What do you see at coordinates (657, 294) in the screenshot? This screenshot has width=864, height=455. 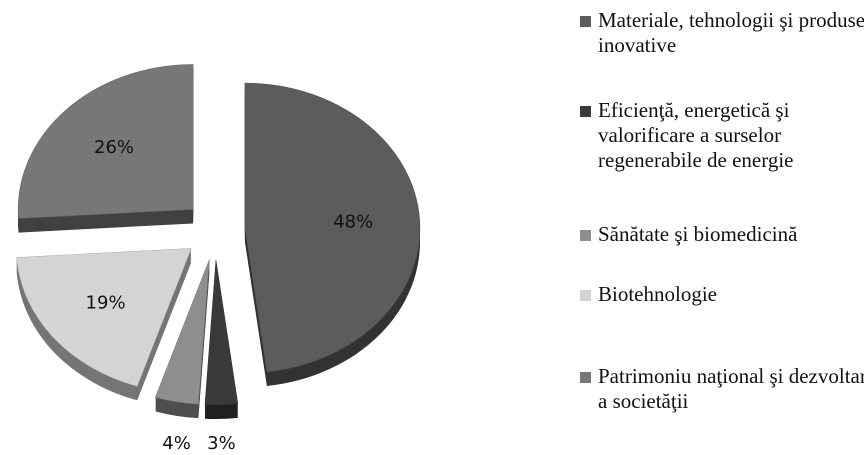 I see `legend-label: Biotehnologie` at bounding box center [657, 294].